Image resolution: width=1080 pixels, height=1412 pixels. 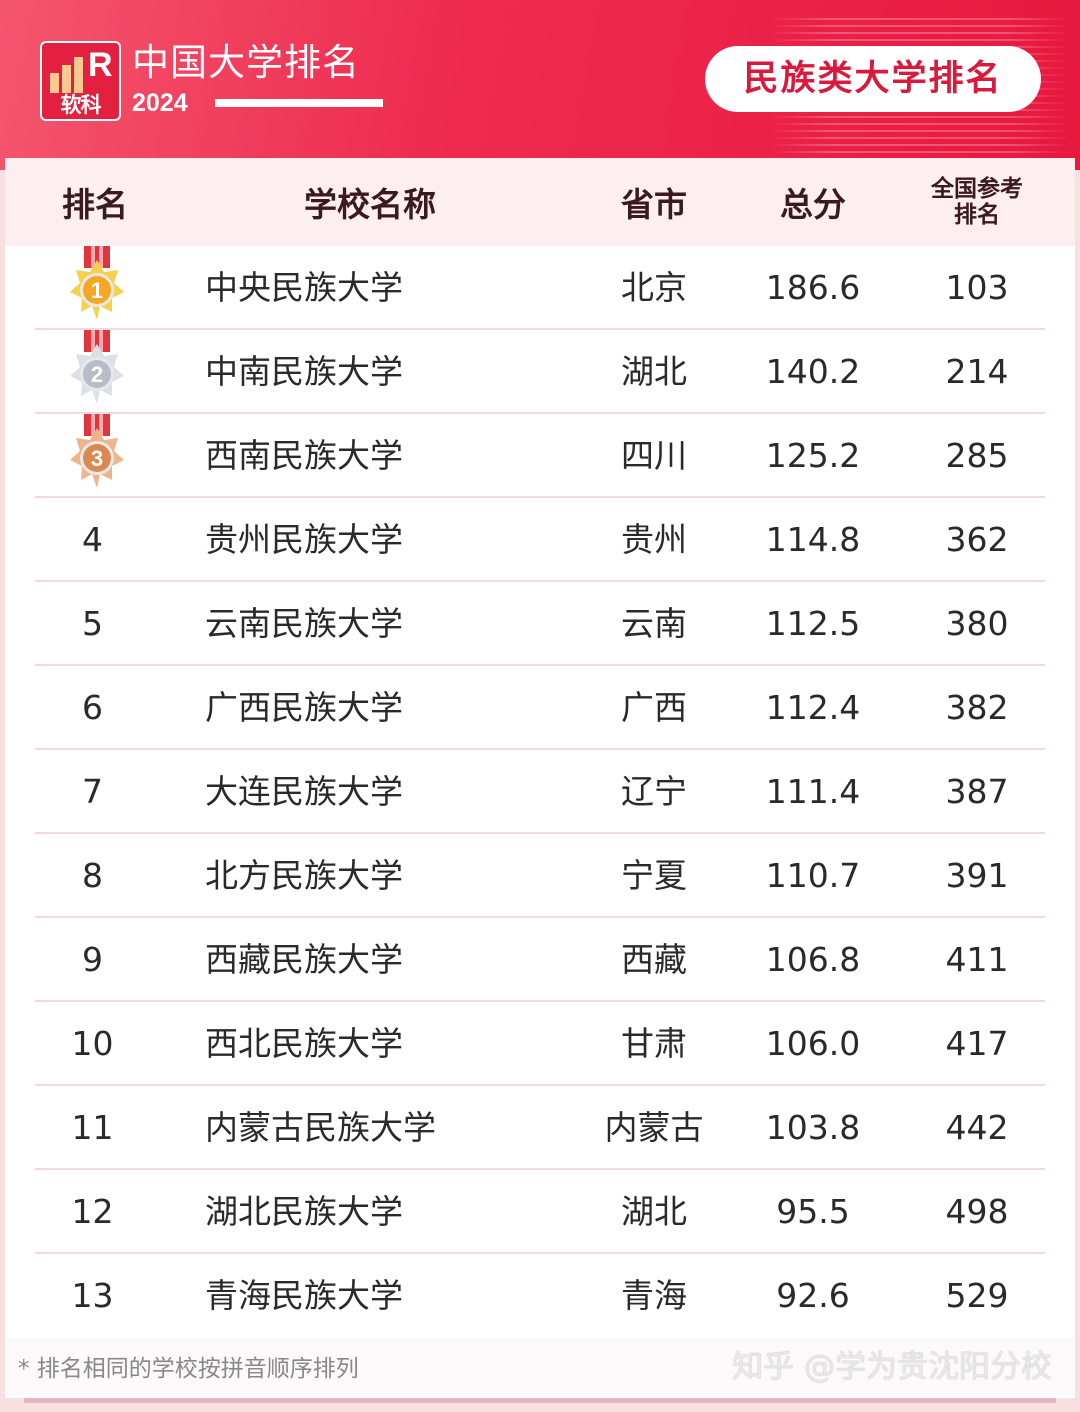 I want to click on table-row: 9 西藏民族大学 西藏 106.8 411, so click(x=540, y=960).